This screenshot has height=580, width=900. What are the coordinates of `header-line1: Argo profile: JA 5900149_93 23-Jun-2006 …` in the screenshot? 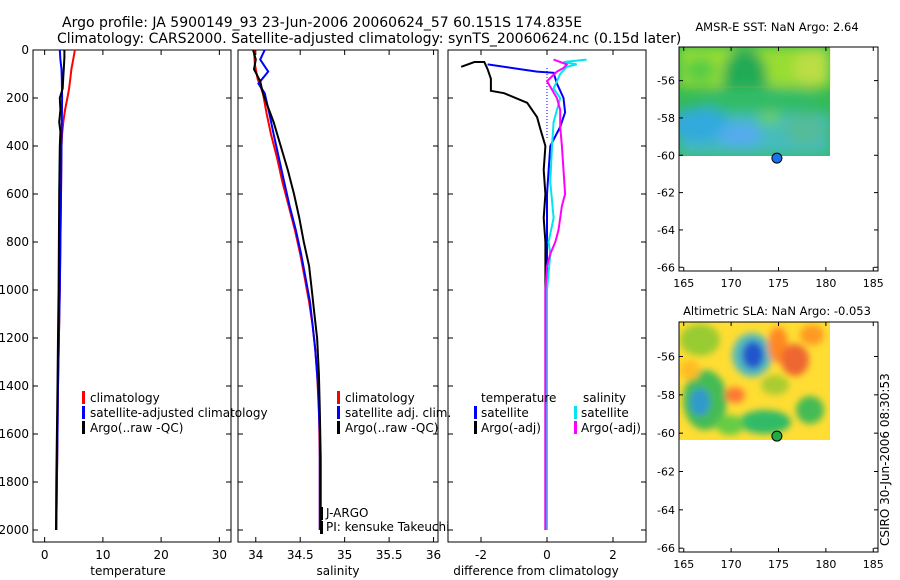 It's located at (322, 23).